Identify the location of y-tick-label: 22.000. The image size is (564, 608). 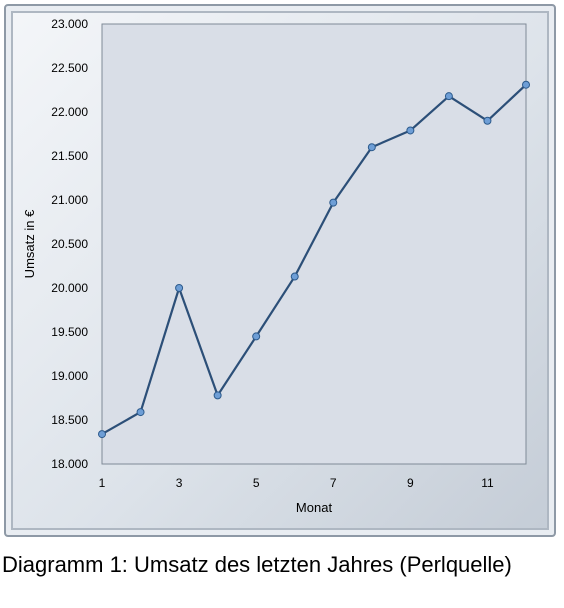
(69, 112).